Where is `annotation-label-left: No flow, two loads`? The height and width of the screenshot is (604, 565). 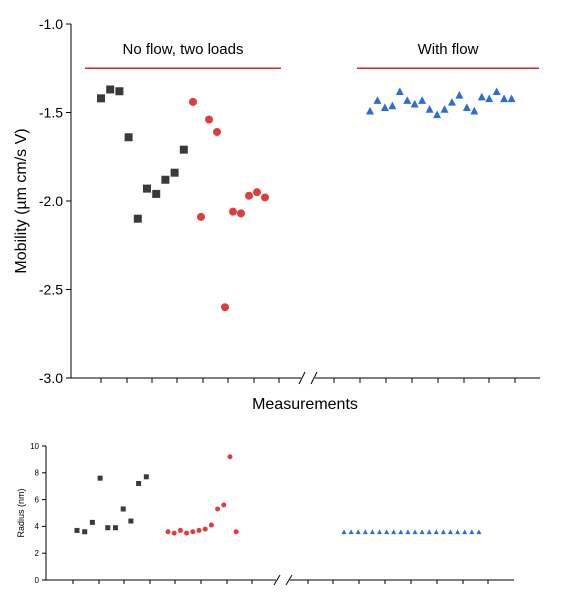
annotation-label-left: No flow, two loads is located at coordinates (183, 49).